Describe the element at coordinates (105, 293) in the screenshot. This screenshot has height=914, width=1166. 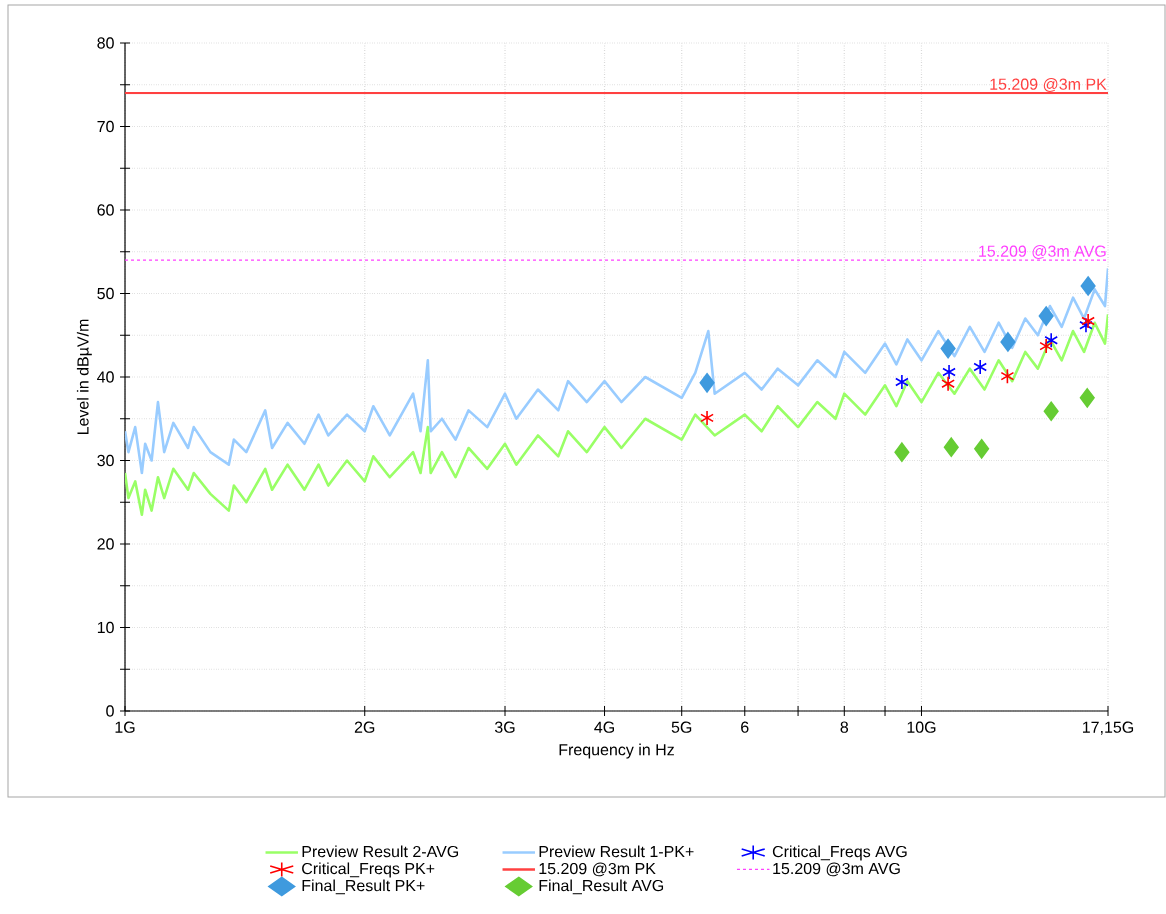
I see `y-tick-label: 50` at that location.